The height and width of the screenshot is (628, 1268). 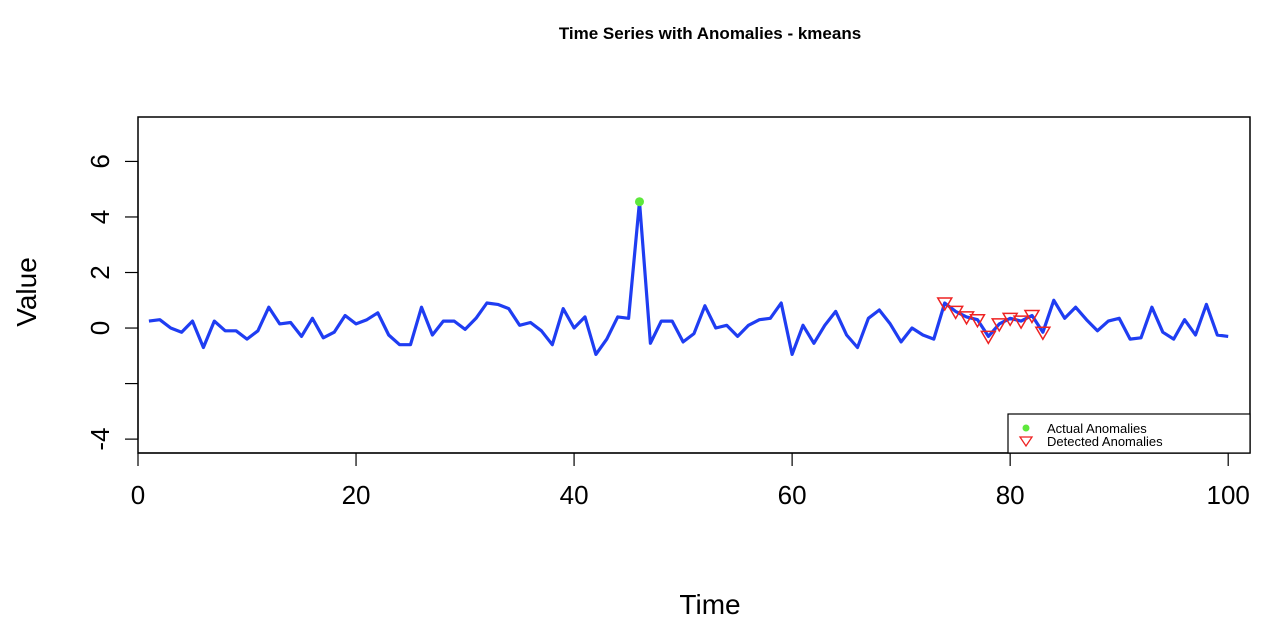 What do you see at coordinates (100, 272) in the screenshot?
I see `y-tick-label: 2` at bounding box center [100, 272].